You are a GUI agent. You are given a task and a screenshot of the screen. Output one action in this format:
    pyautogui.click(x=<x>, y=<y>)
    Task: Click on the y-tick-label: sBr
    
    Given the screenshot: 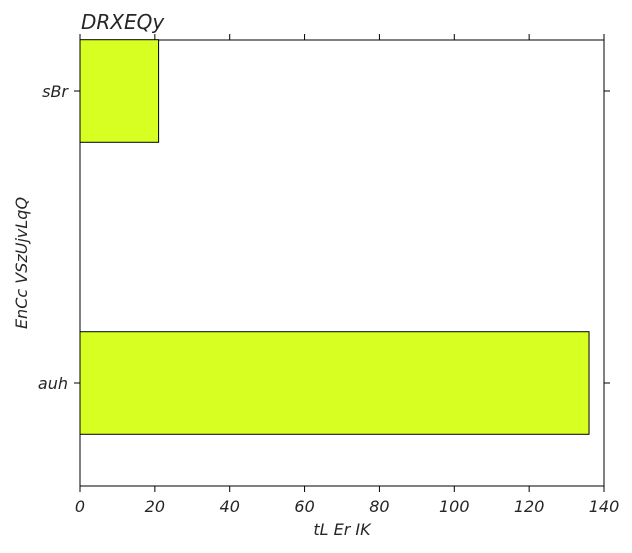 What is the action you would take?
    pyautogui.click(x=55, y=91)
    